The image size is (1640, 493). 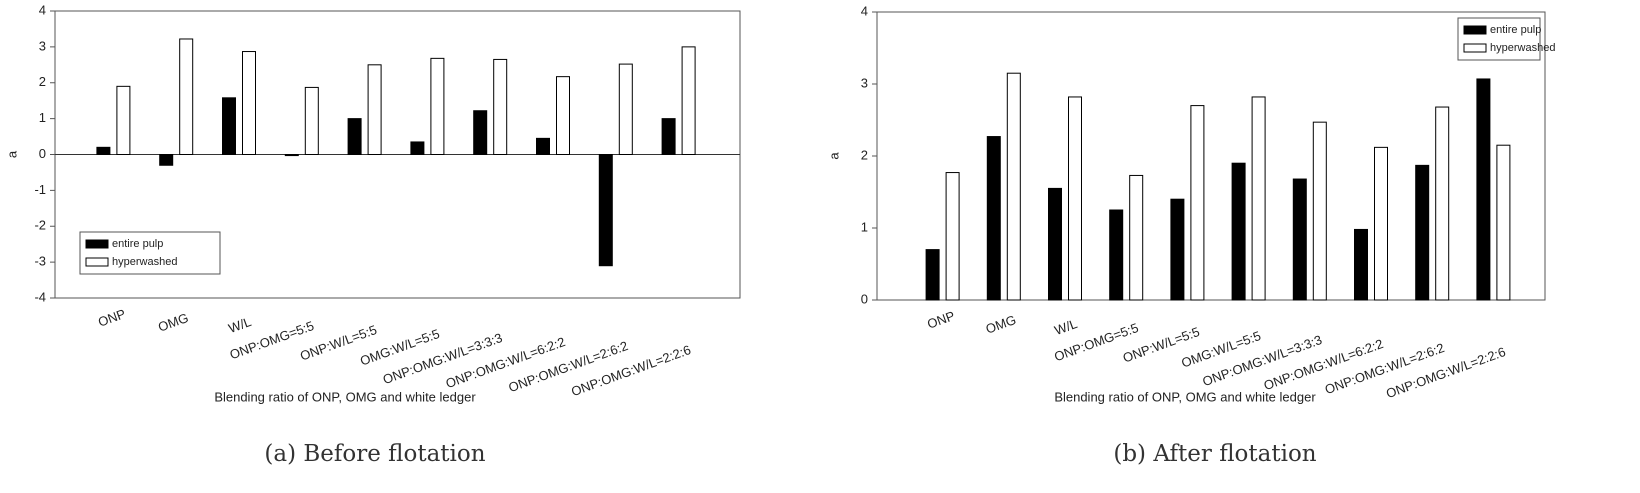 What do you see at coordinates (40, 296) in the screenshot?
I see `y-tick-label: -4` at bounding box center [40, 296].